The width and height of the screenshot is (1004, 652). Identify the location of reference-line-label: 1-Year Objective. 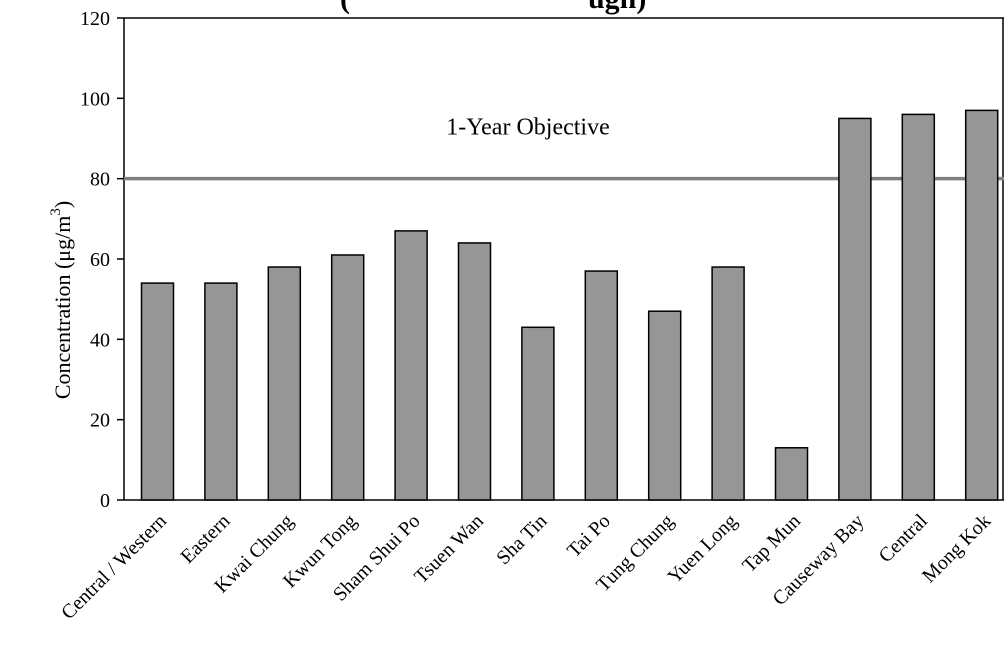
(528, 127).